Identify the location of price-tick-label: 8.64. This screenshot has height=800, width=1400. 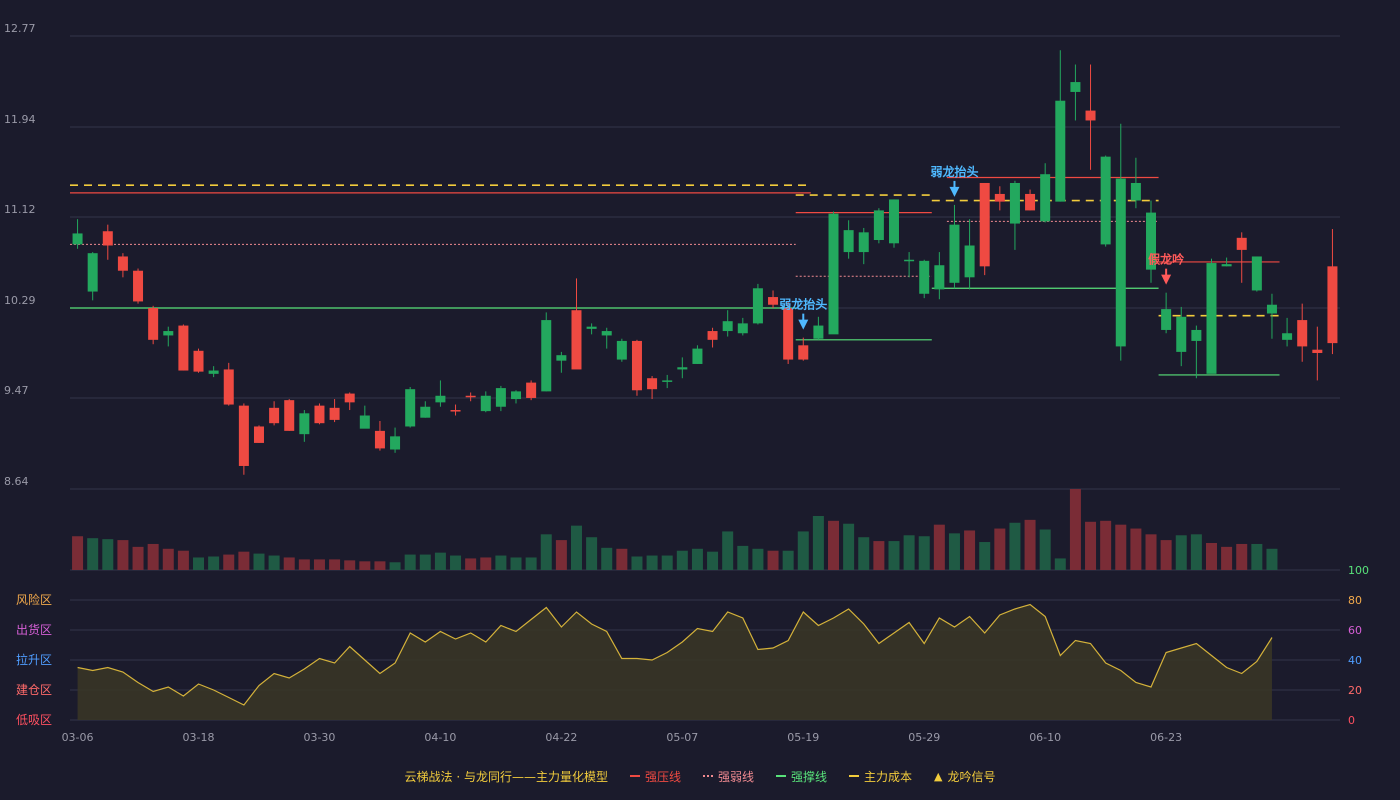
(16, 481).